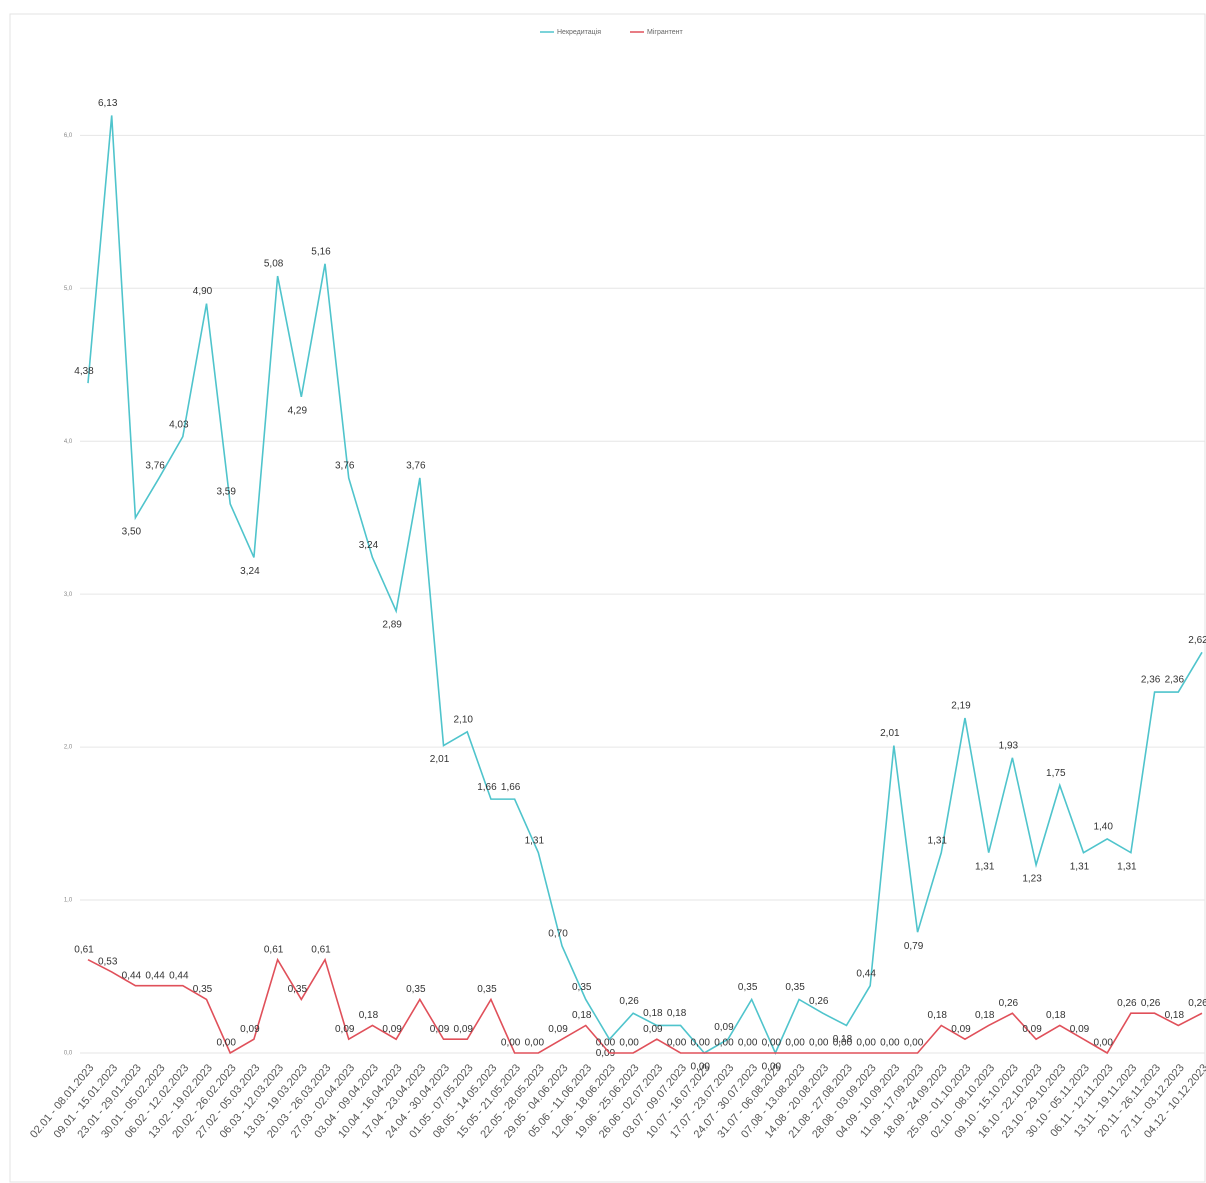 Image resolution: width=1206 pixels, height=1183 pixels. Describe the element at coordinates (321, 251) in the screenshot. I see `data-label: 5,16` at that location.